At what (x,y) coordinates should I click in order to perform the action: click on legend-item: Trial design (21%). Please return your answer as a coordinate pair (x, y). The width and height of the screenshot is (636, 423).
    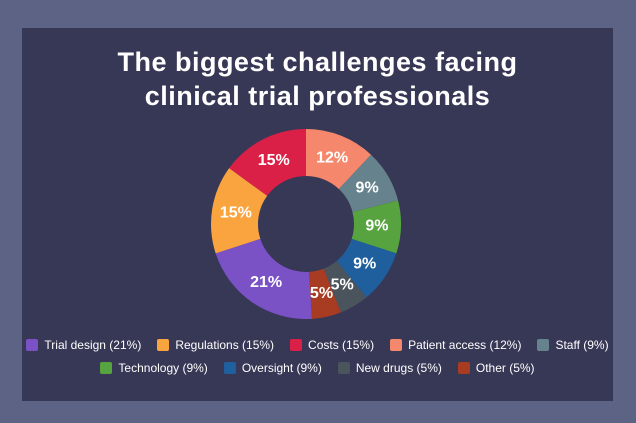
    Looking at the image, I should click on (83, 345).